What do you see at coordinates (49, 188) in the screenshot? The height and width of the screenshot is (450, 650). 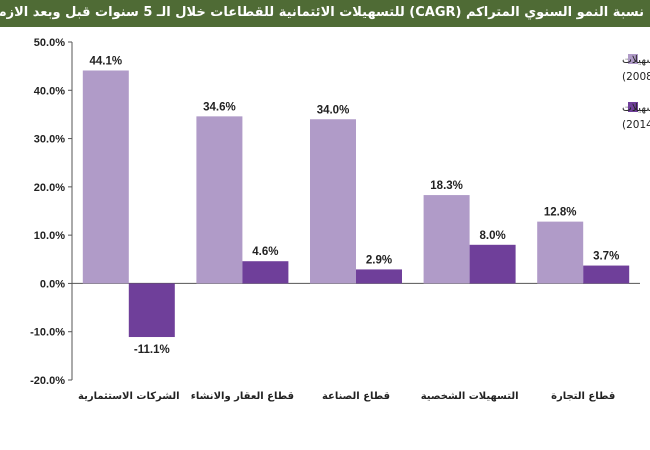 I see `y-tick-label: 20.0%` at bounding box center [49, 188].